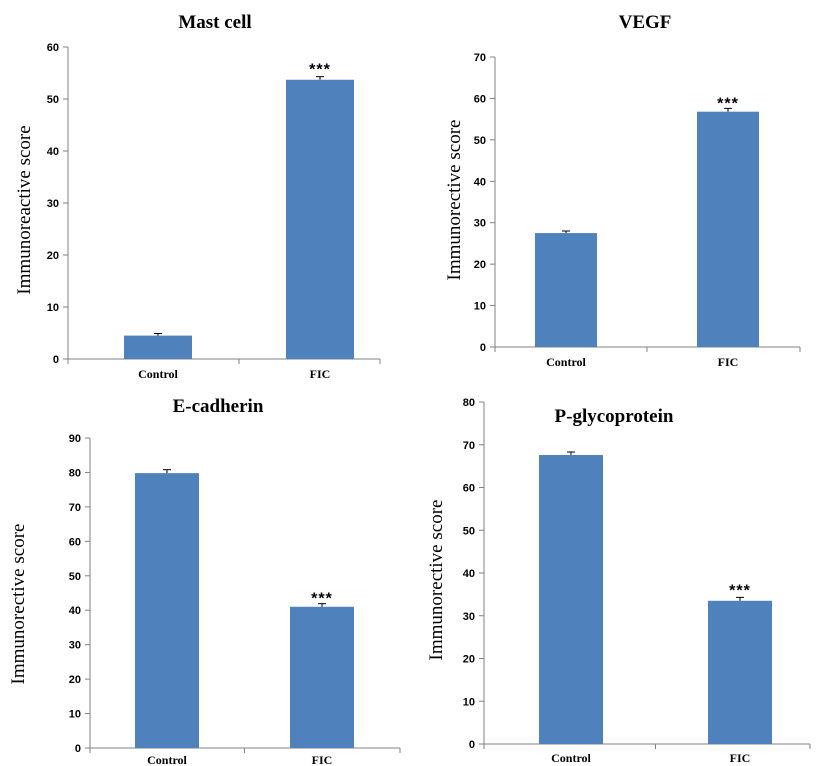  Describe the element at coordinates (645, 22) in the screenshot. I see `chart-title: VEGF` at that location.